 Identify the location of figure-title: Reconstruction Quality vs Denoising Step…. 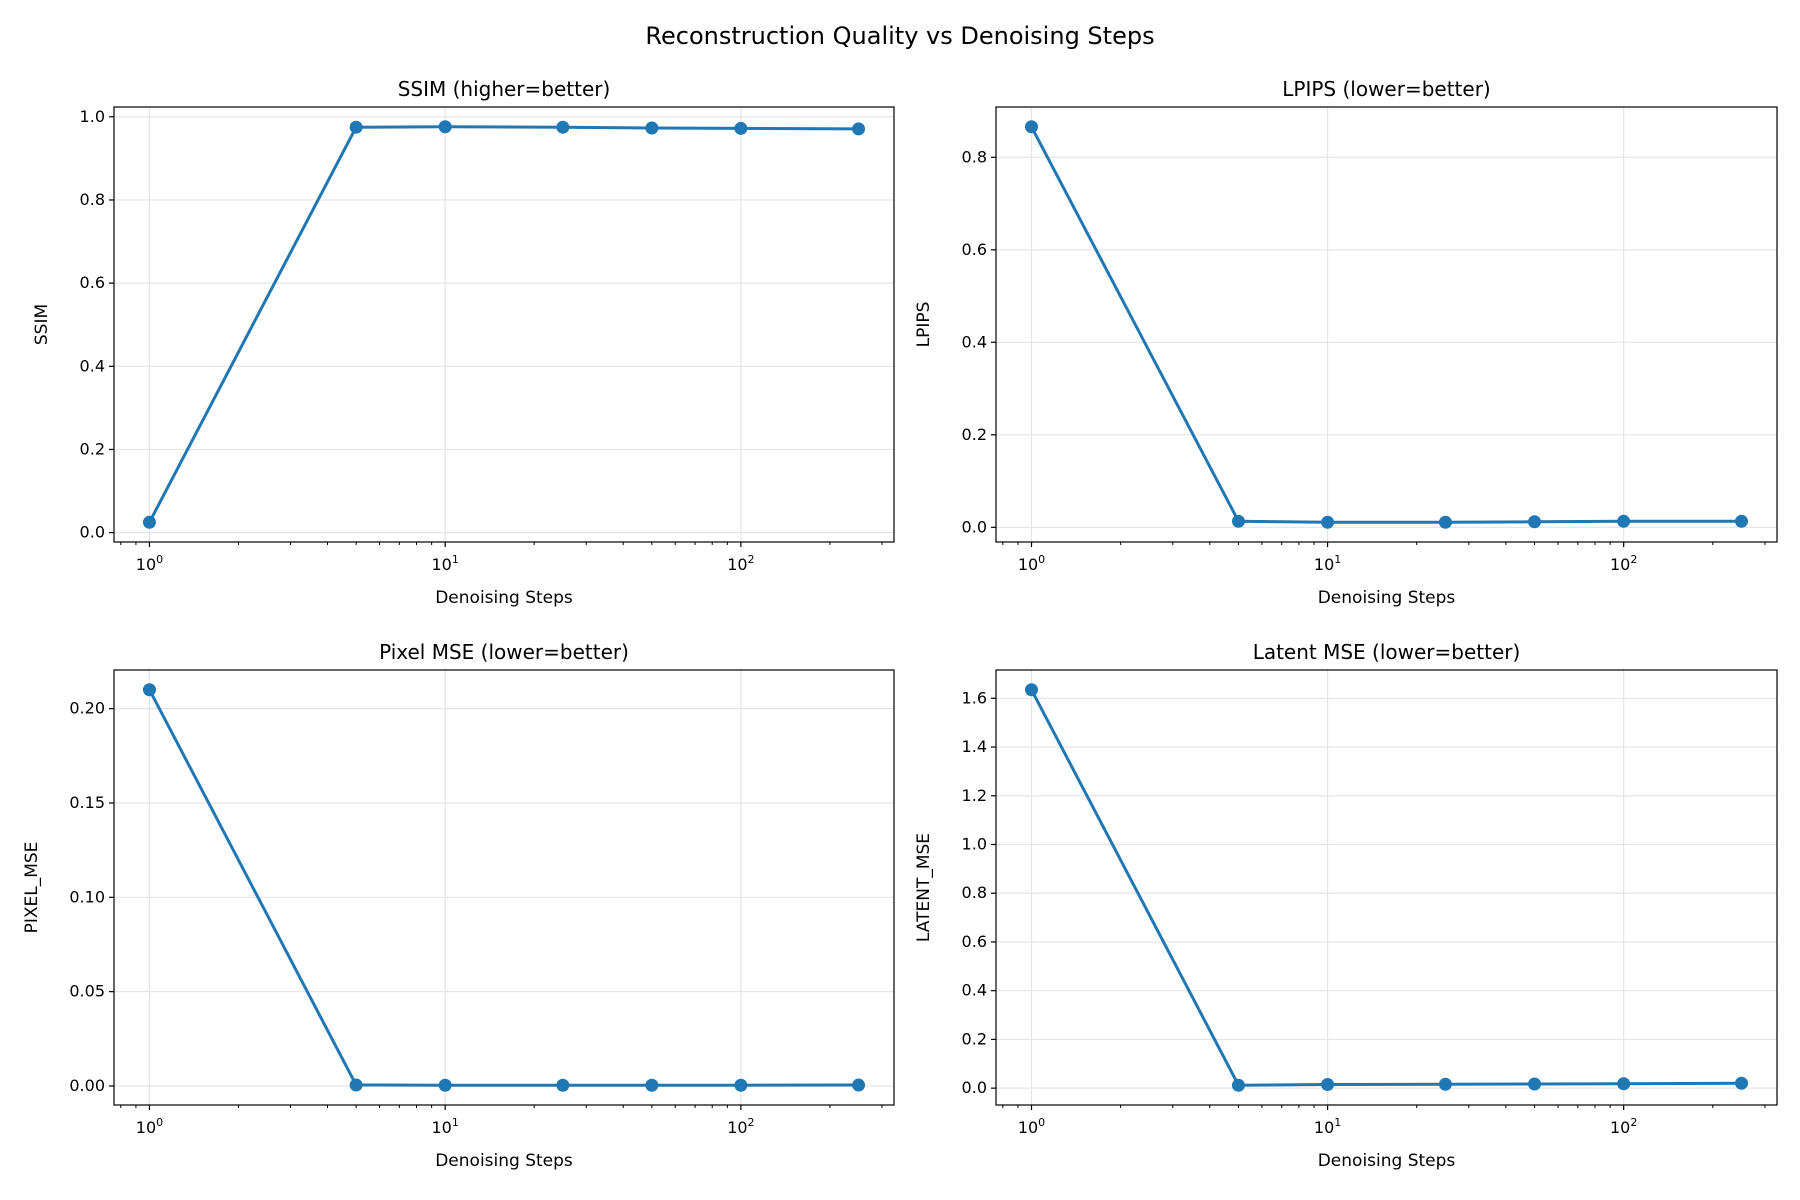
(899, 36).